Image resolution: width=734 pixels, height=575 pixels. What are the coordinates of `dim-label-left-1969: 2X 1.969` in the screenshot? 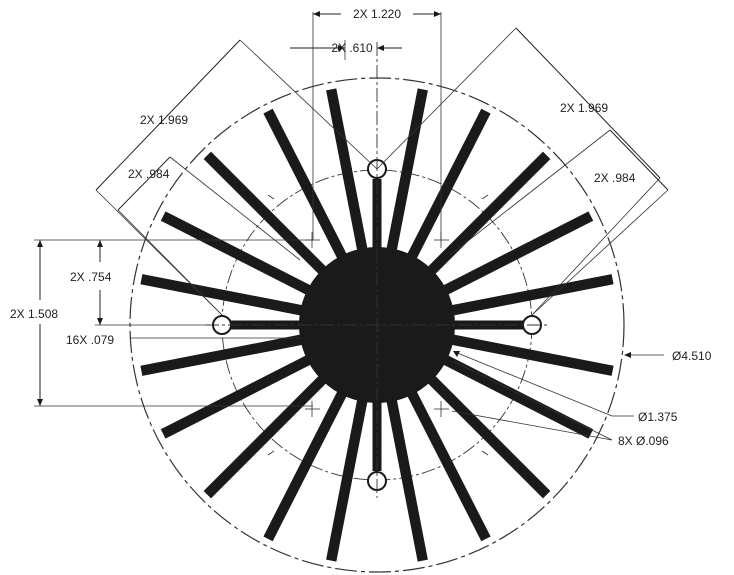 It's located at (164, 120).